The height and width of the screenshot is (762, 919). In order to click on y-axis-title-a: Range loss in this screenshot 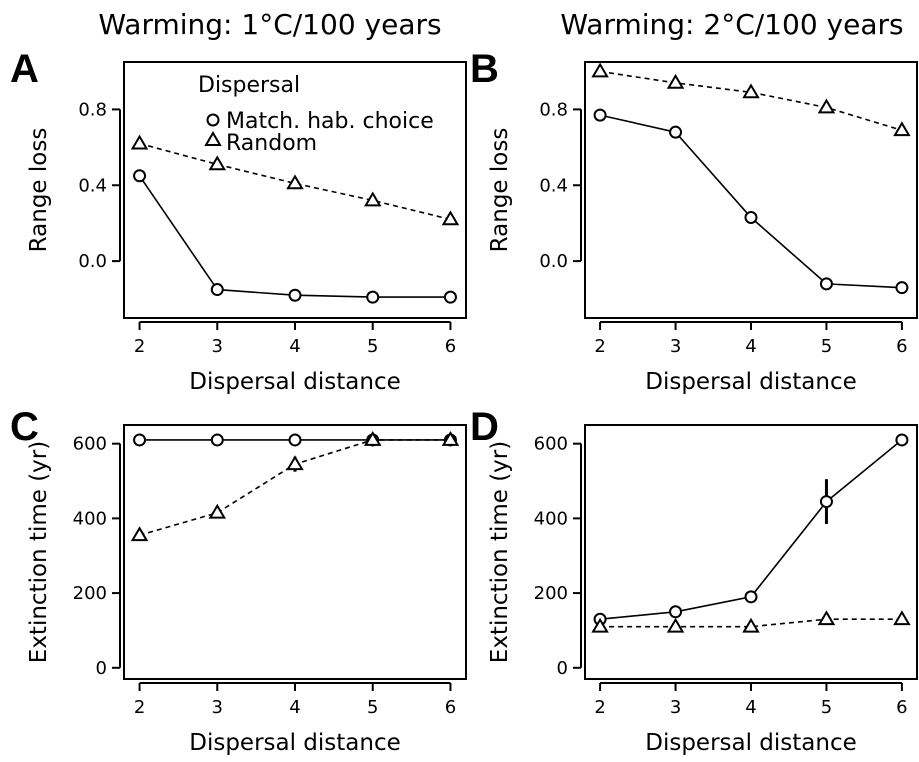, I will do `click(39, 190)`.